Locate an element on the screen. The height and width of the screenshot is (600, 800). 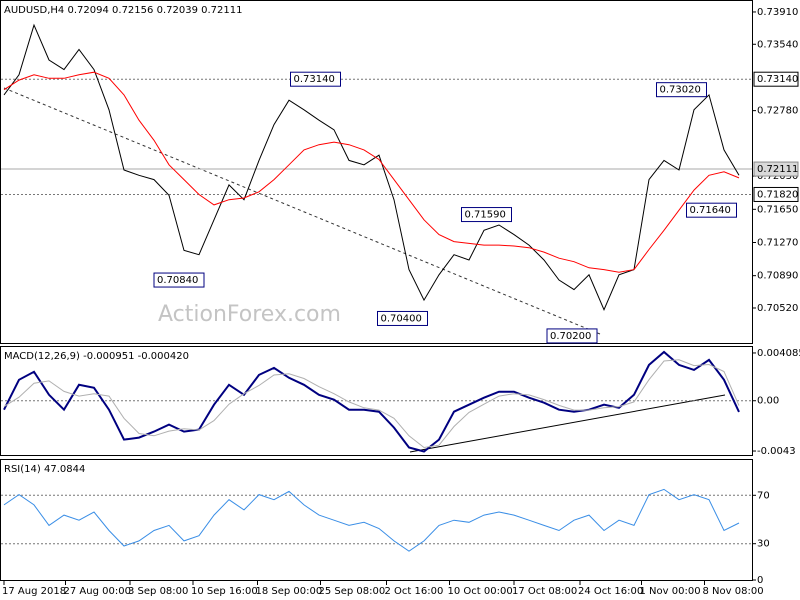
annotation-label: 0.73020 is located at coordinates (680, 90).